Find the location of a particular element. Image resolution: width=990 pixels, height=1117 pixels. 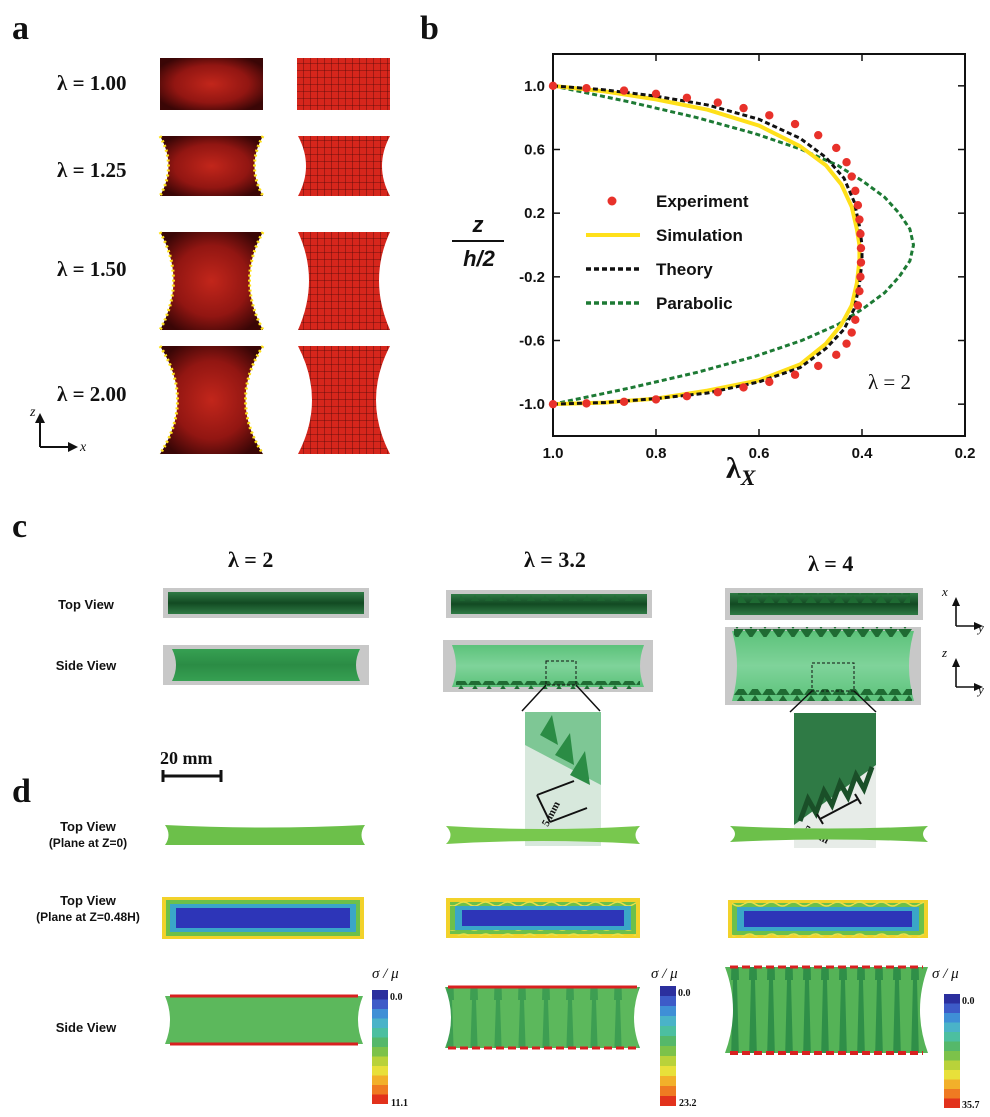

colorbar-label-1: σ / μ is located at coordinates (385, 974).